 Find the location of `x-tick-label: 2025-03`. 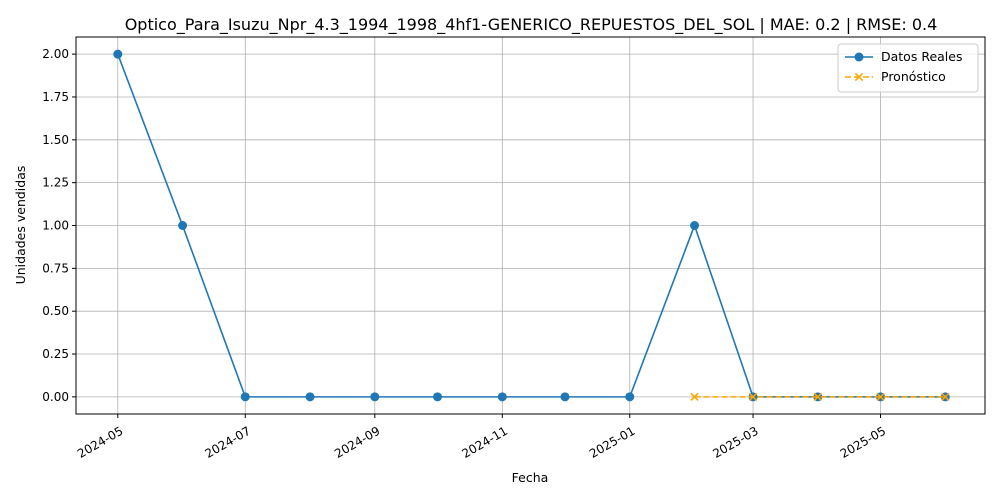

x-tick-label: 2025-03 is located at coordinates (735, 442).